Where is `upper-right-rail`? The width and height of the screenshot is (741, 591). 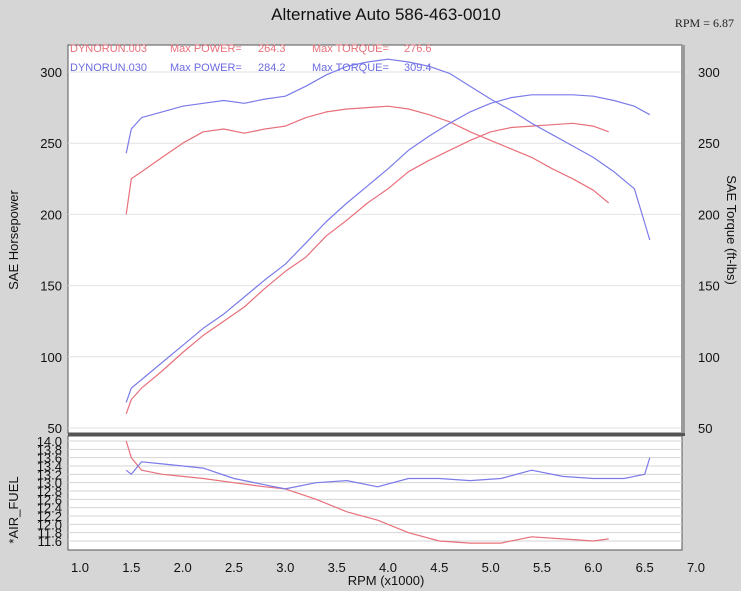 upper-right-rail is located at coordinates (683, 239).